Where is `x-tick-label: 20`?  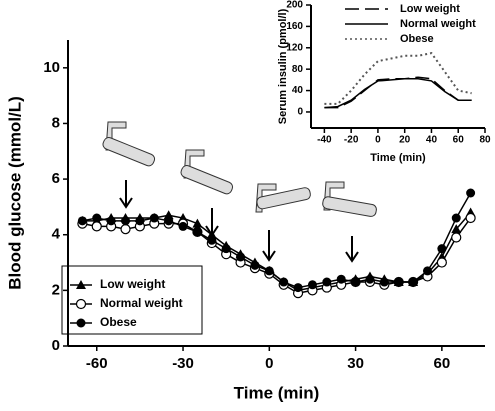 x-tick-label: 20 is located at coordinates (405, 140).